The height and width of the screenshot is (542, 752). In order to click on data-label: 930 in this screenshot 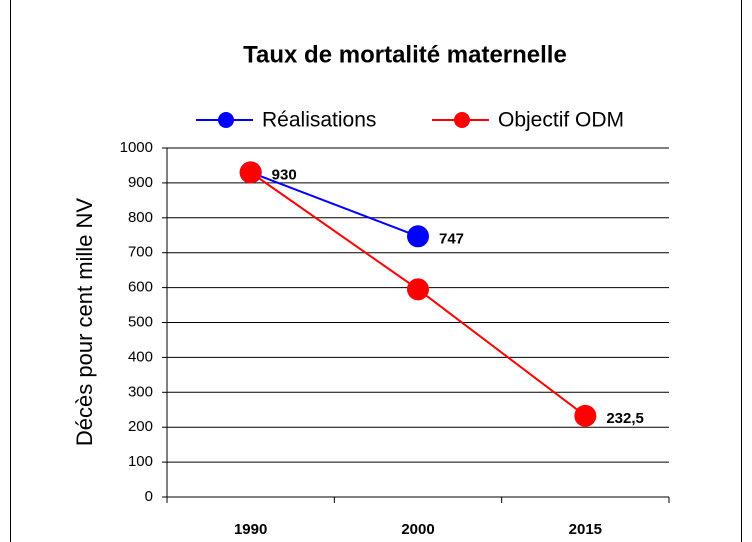, I will do `click(284, 174)`.